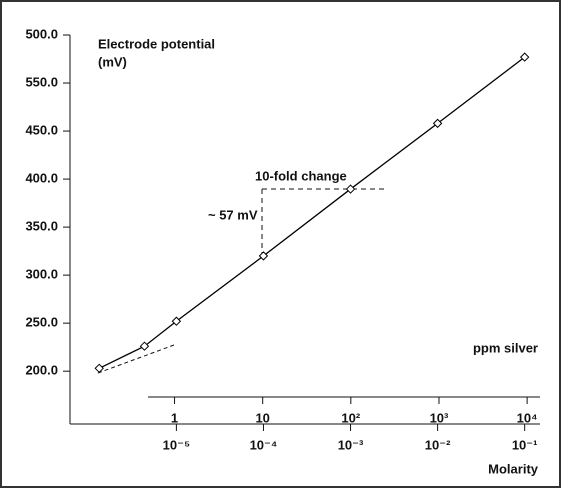  I want to click on x-axis-title: Molarity, so click(513, 468).